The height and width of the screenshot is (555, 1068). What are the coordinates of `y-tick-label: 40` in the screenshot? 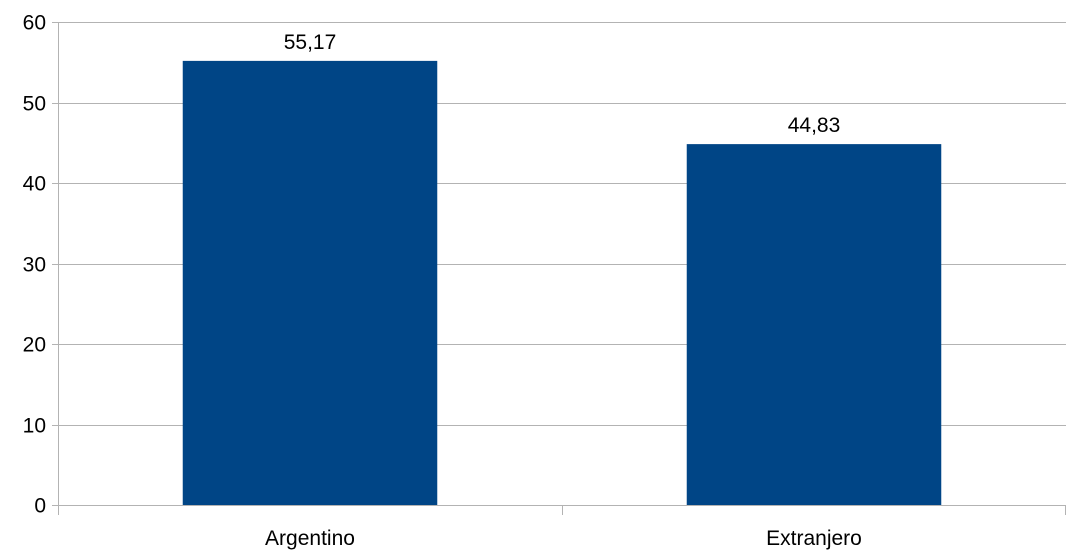 It's located at (34, 184).